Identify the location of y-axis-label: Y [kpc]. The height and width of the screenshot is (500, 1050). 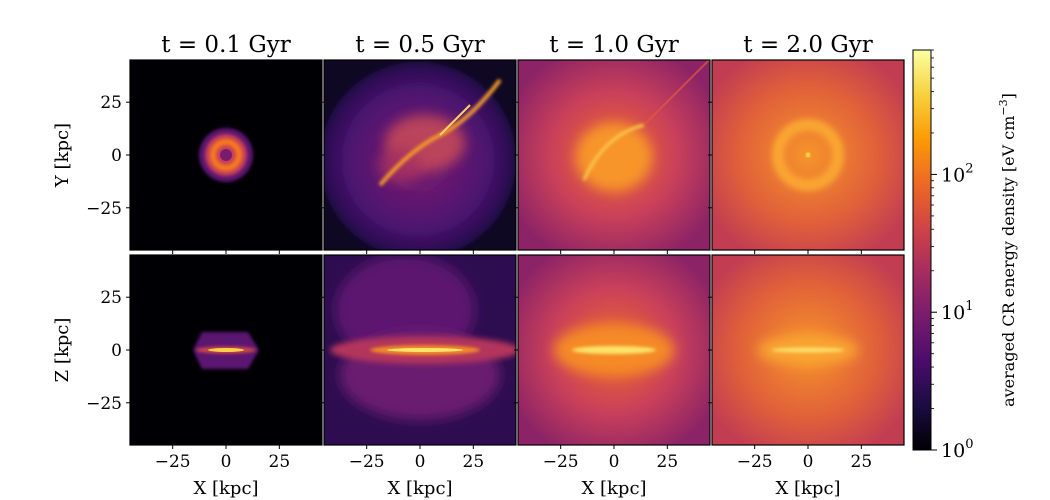
(62, 155).